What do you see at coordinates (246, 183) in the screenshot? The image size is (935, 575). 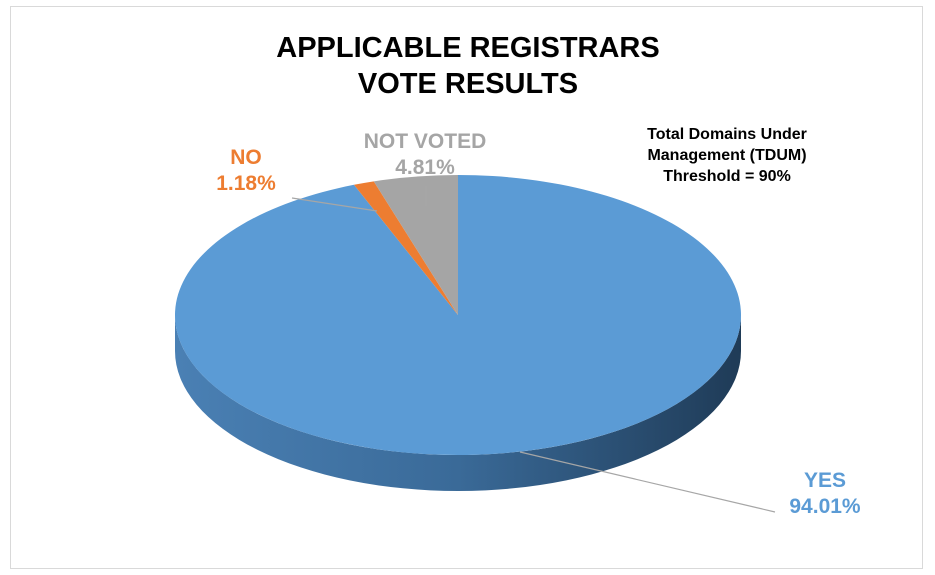 I see `data-label-value: 1.18%` at bounding box center [246, 183].